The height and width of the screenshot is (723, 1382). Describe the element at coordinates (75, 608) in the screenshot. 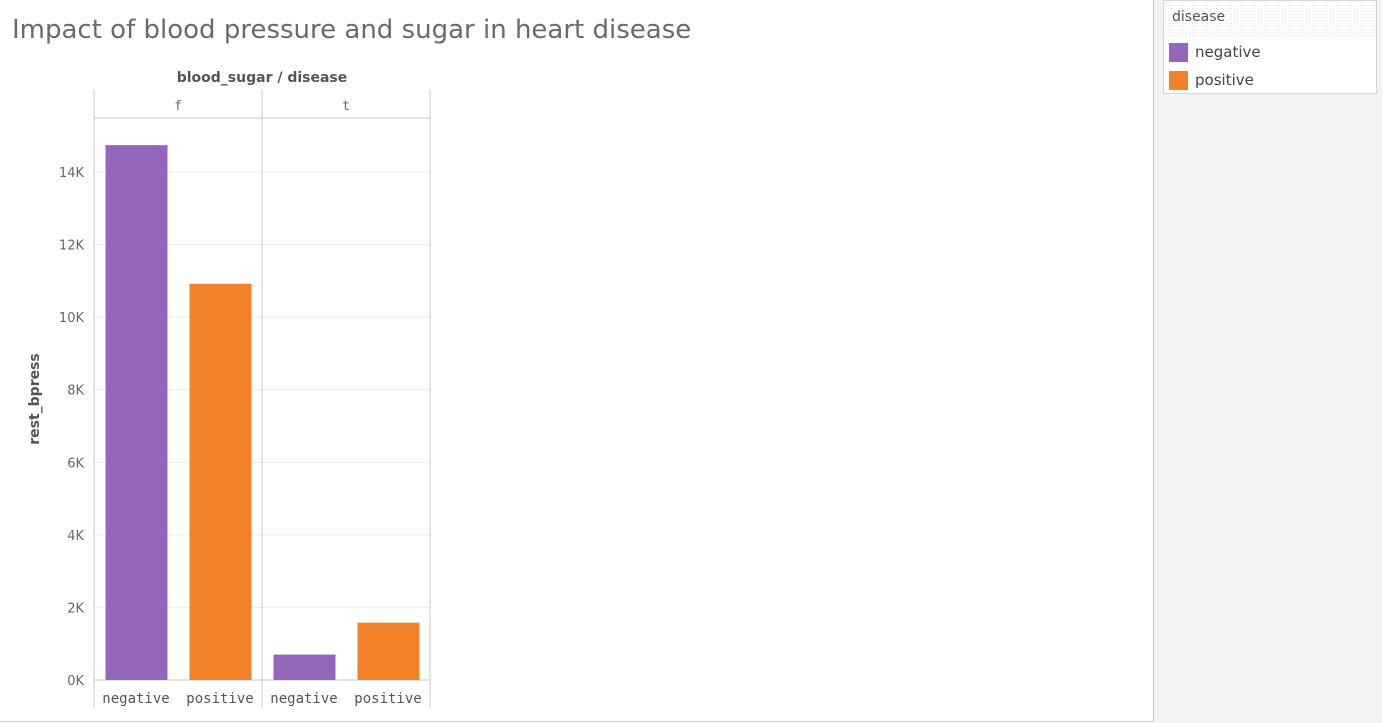

I see `y-tick-label: 2K` at that location.